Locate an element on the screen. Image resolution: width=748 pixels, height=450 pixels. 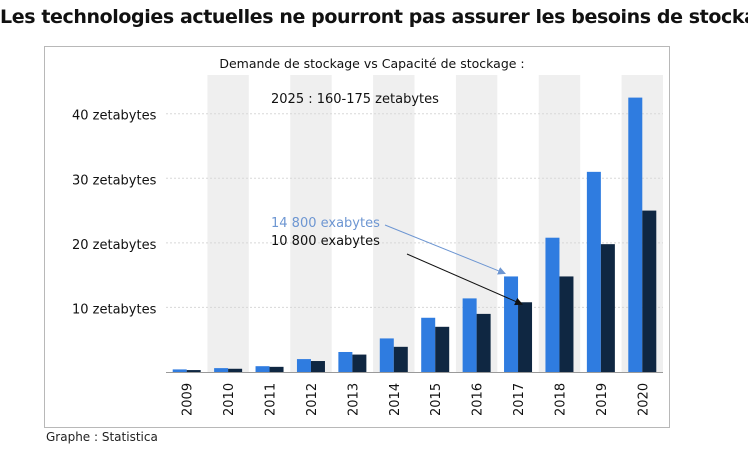
annotation-arrows is located at coordinates (453, 265).